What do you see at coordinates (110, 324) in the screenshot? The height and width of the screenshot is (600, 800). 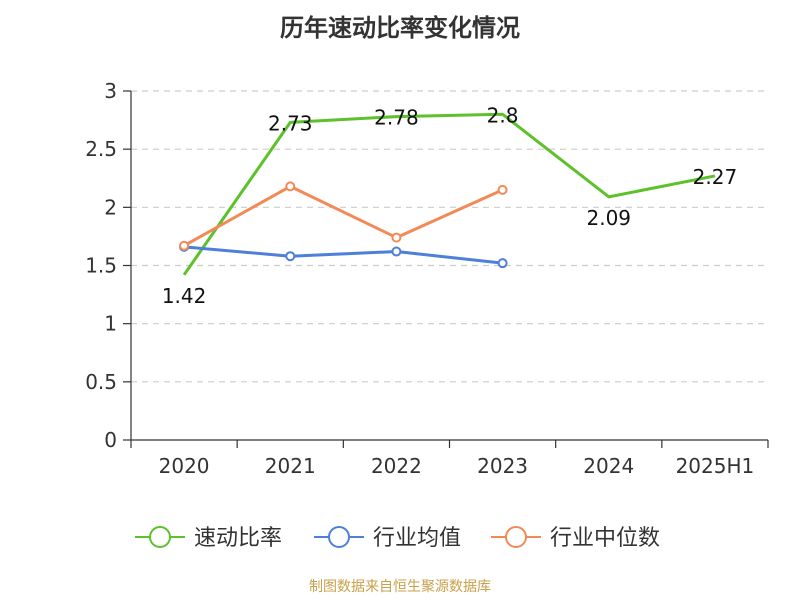 I see `y-tick-label: 1` at bounding box center [110, 324].